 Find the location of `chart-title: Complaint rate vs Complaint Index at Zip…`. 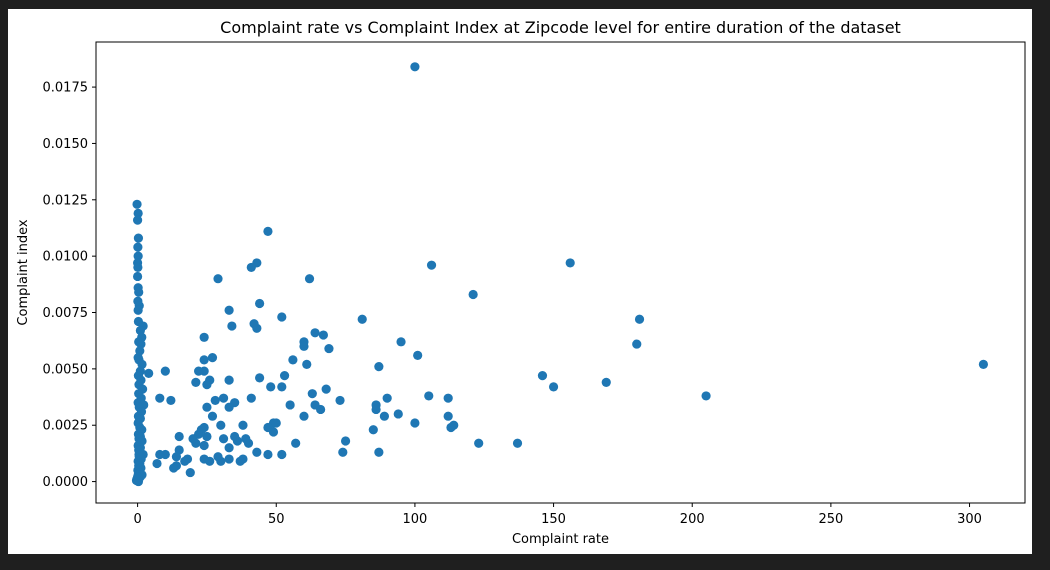

chart-title: Complaint rate vs Complaint Index at Zip… is located at coordinates (560, 27).